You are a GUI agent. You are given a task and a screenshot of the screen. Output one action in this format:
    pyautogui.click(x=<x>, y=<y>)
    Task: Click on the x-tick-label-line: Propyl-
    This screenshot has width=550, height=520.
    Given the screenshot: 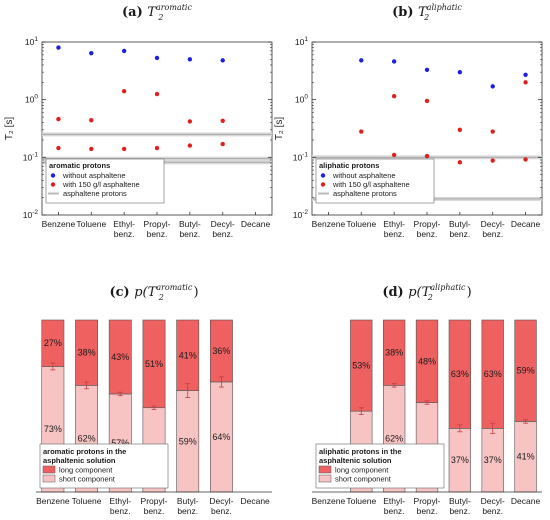 What is the action you would take?
    pyautogui.click(x=154, y=501)
    